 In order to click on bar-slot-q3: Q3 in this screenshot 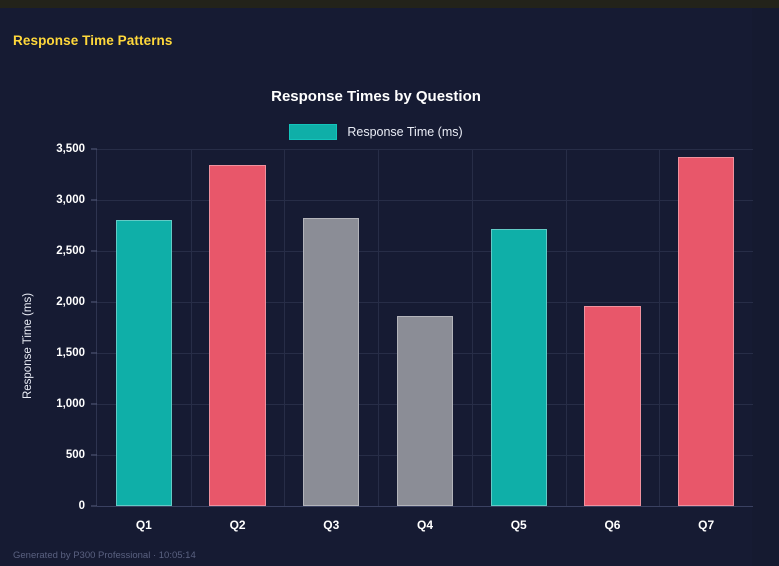, I will do `click(331, 340)`.